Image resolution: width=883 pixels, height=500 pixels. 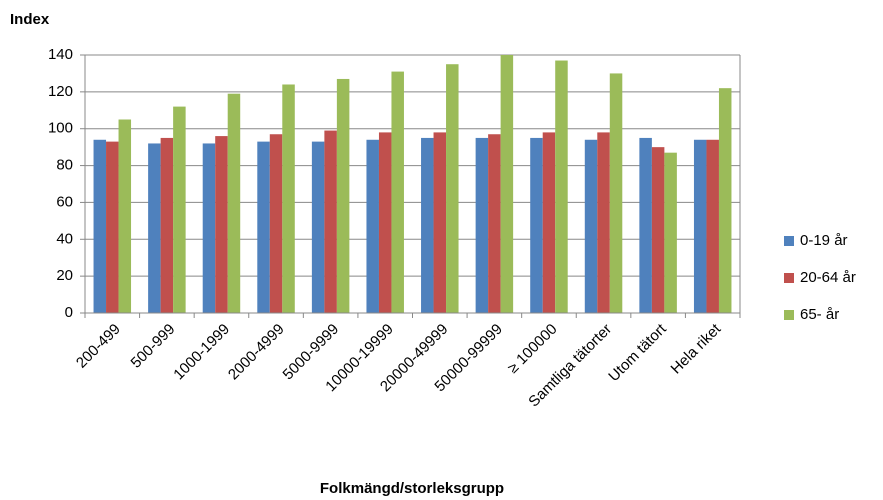 I want to click on y-tick-label: 100, so click(x=60, y=128).